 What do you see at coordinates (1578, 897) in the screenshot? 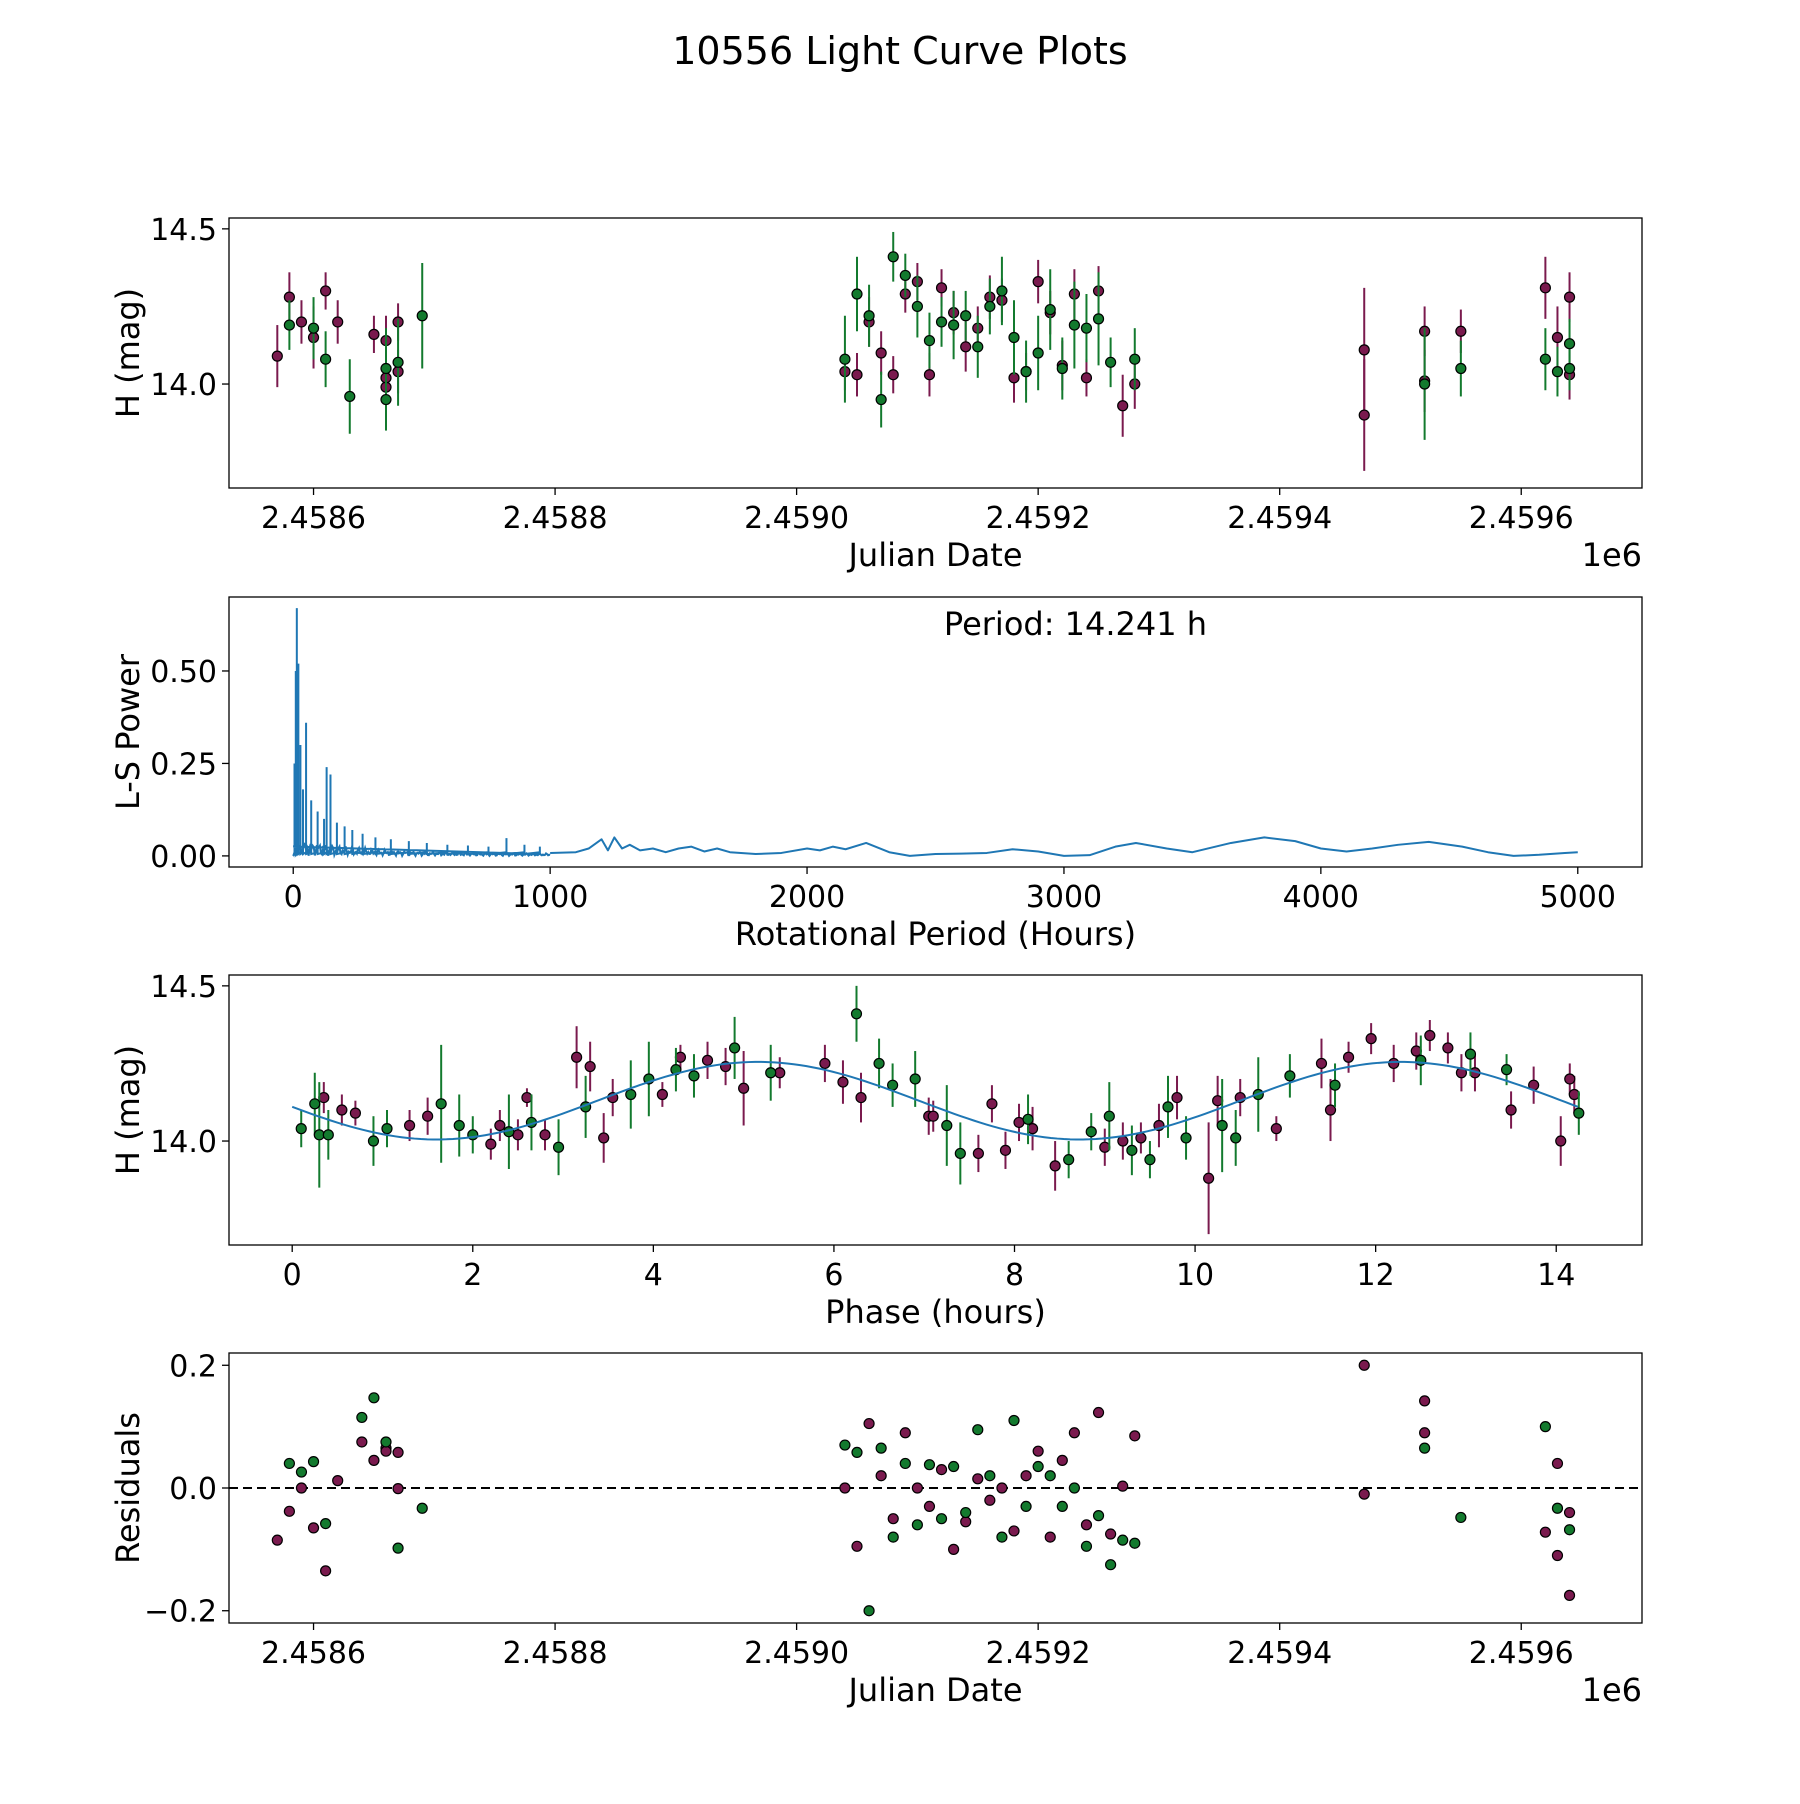
I see `x-tick-label: 5000` at bounding box center [1578, 897].